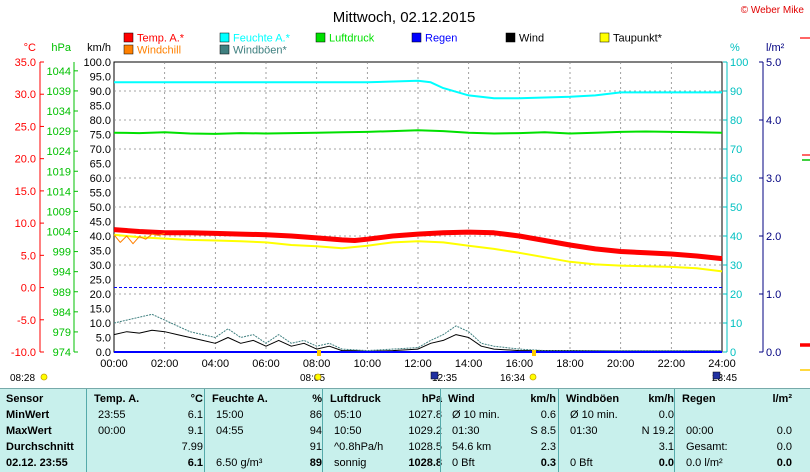  I want to click on wind-axis-tick-label: 25.0, so click(100, 281).